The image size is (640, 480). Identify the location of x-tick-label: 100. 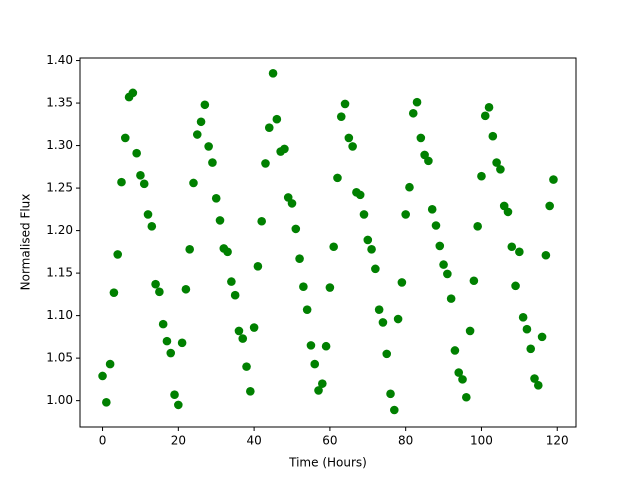
(481, 441).